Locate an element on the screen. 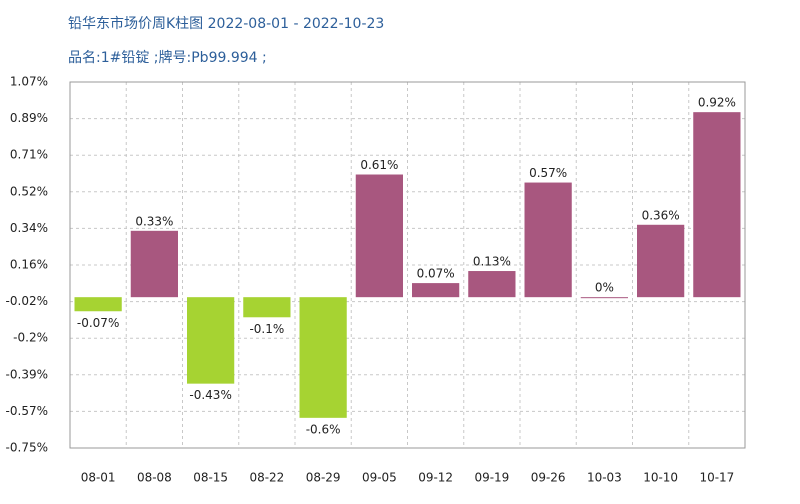 Image resolution: width=800 pixels, height=504 pixels. value-label: -0.1% is located at coordinates (266, 329).